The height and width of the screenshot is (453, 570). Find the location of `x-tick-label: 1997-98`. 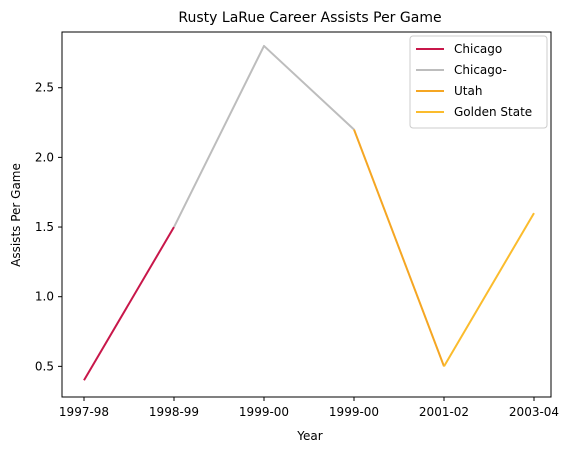

x-tick-label: 1997-98 is located at coordinates (84, 412).